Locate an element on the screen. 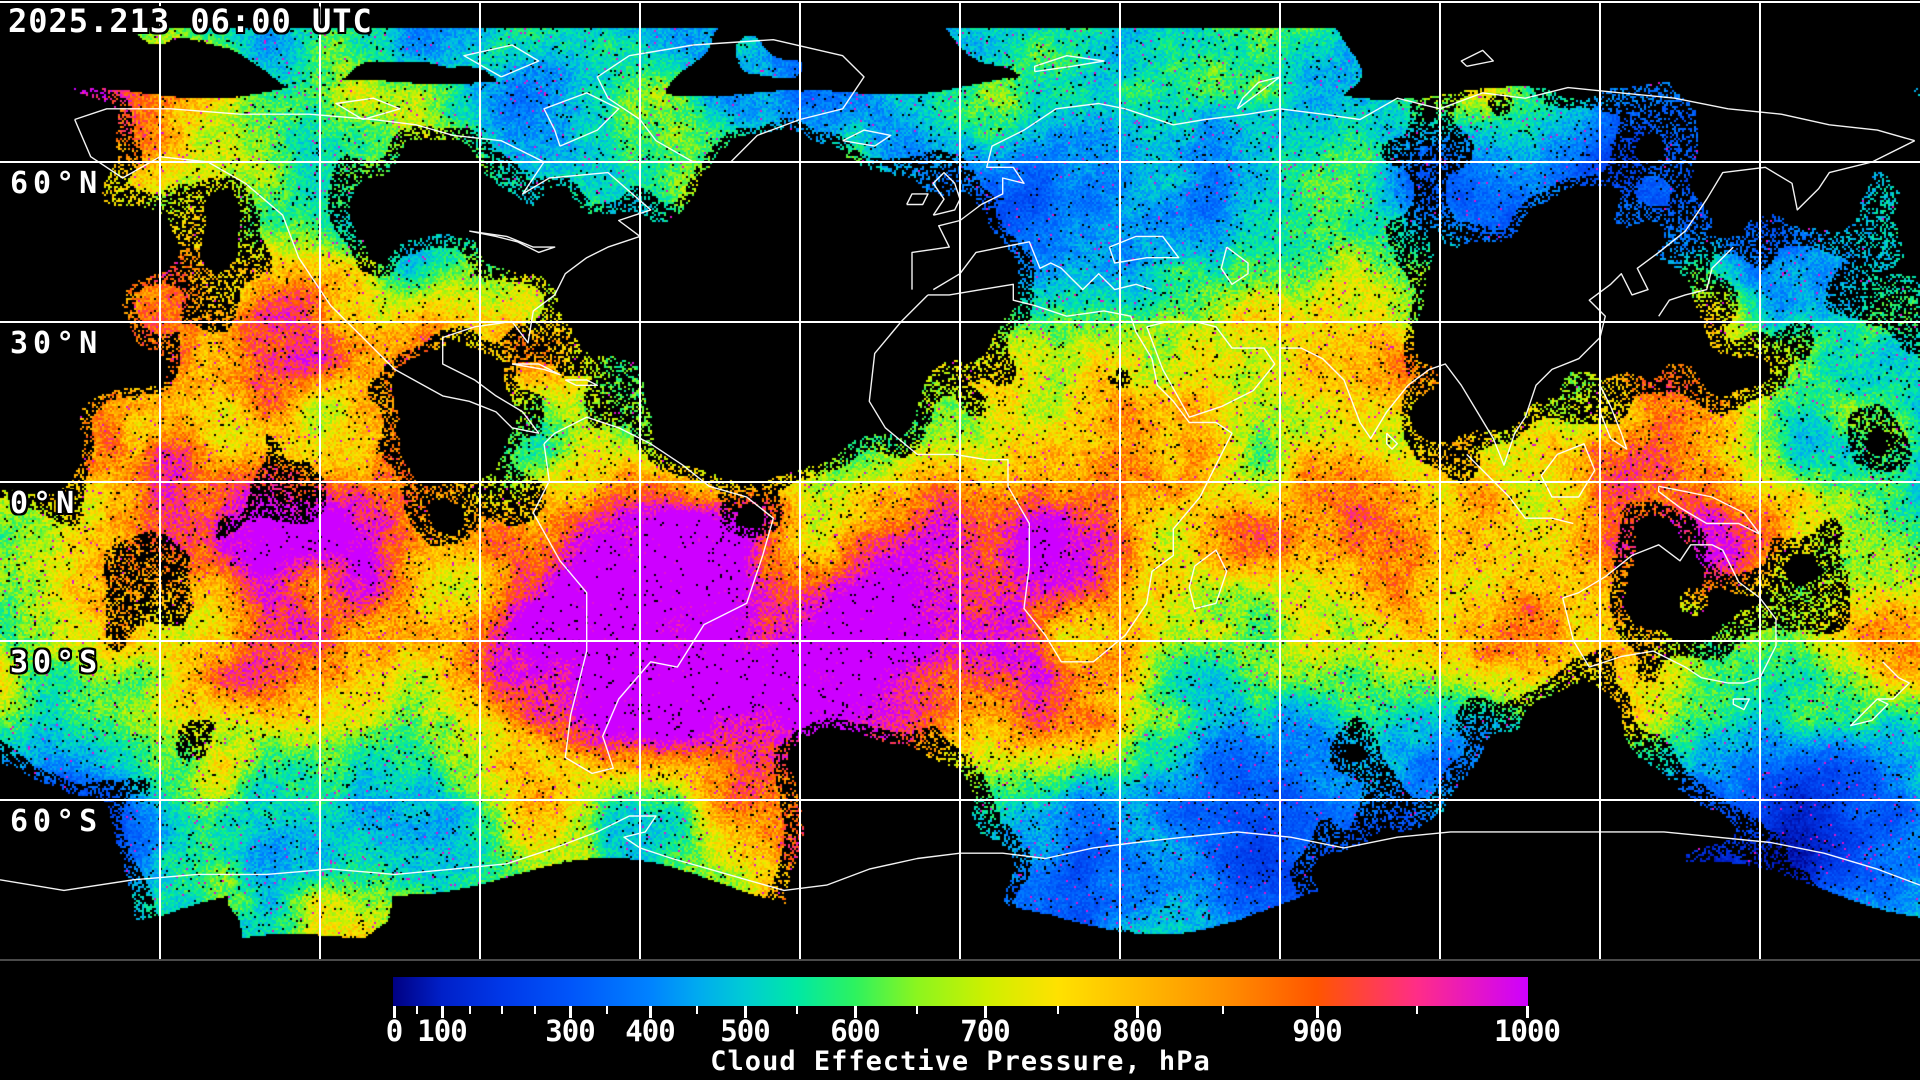  colorbar-gradient is located at coordinates (960, 991).